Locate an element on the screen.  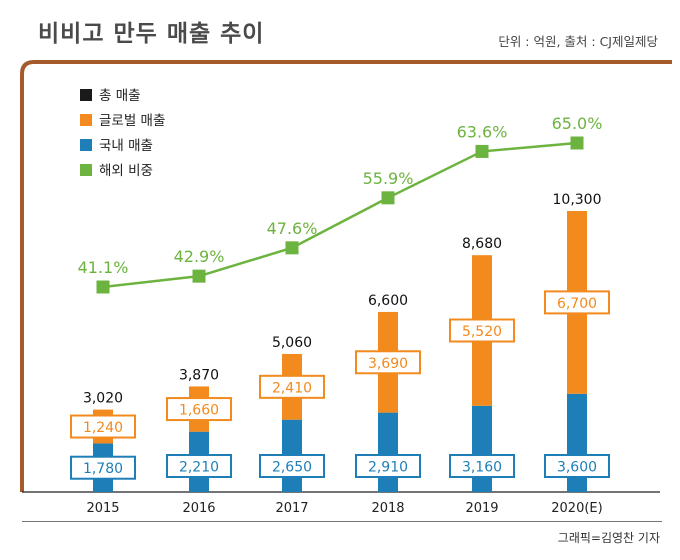
domestic-label: 2,910 is located at coordinates (388, 468).